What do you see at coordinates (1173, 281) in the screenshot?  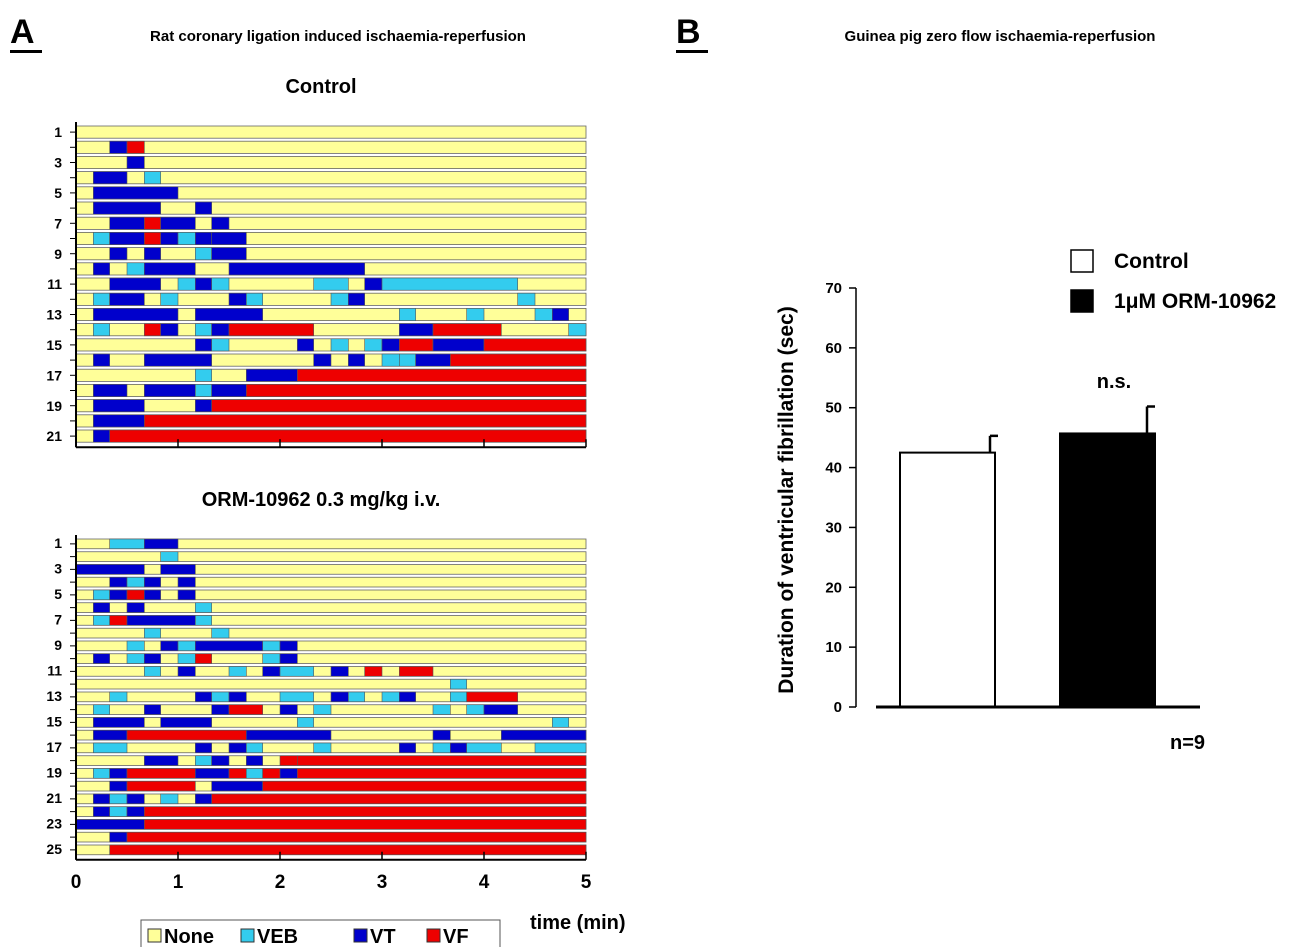 I see `bar-legend: Control 1μM ORM-10962` at bounding box center [1173, 281].